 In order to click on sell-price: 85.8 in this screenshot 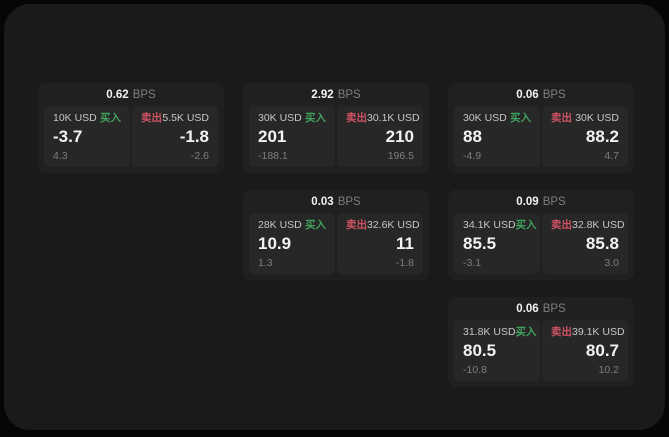, I will do `click(602, 243)`.